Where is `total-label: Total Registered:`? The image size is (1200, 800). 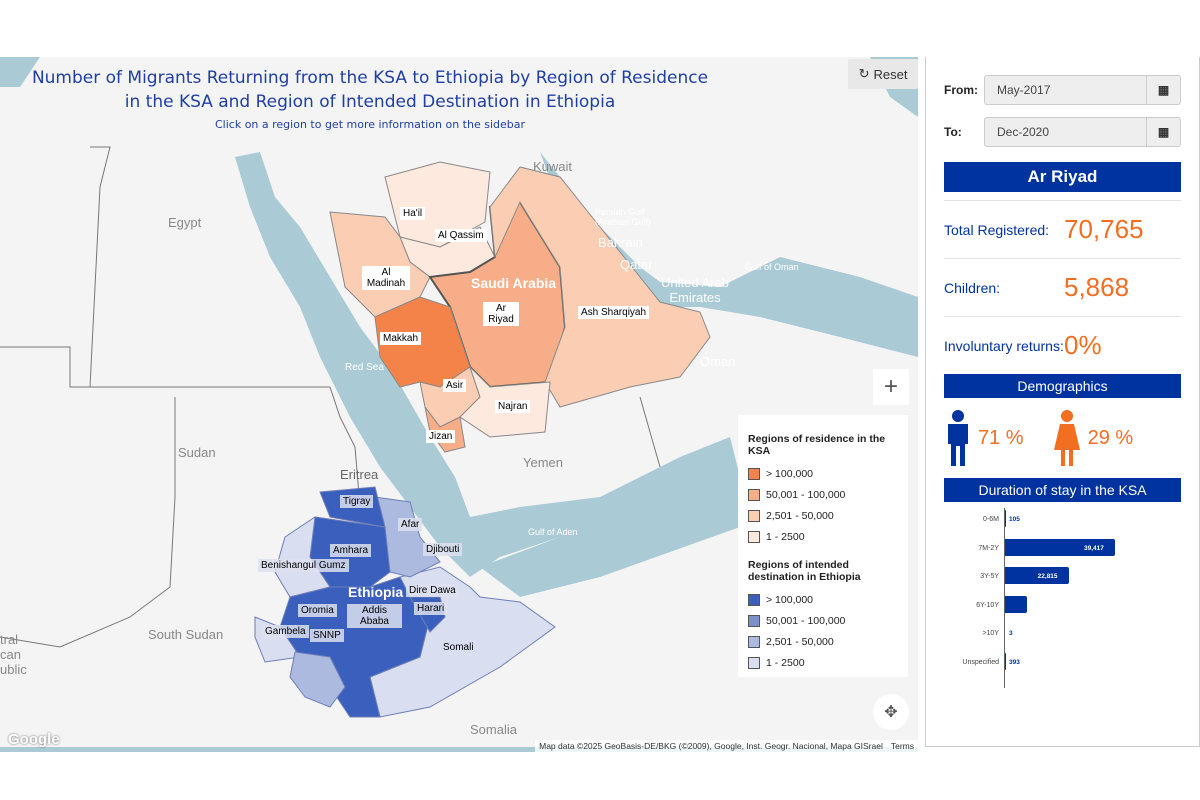
total-label: Total Registered: is located at coordinates (997, 229).